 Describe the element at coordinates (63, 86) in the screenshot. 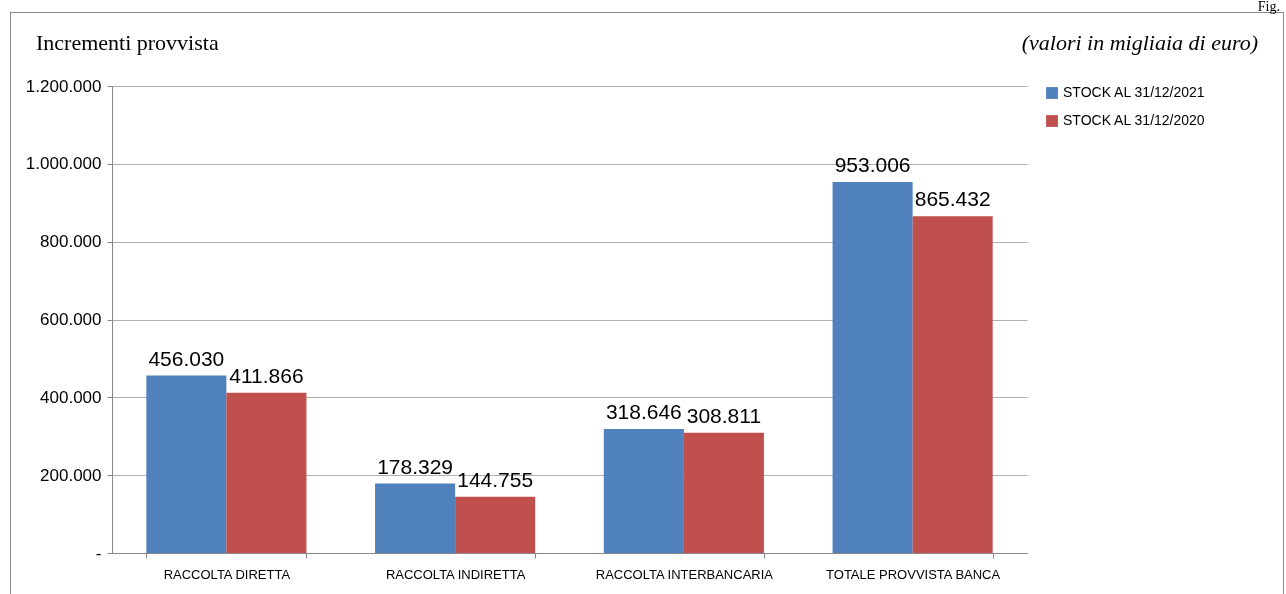

I see `y-tick-label: 1.200.000` at that location.